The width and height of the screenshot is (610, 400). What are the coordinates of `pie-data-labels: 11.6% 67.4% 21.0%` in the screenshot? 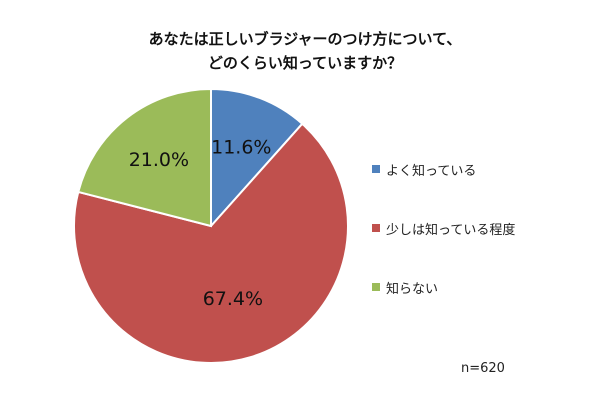 It's located at (200, 224).